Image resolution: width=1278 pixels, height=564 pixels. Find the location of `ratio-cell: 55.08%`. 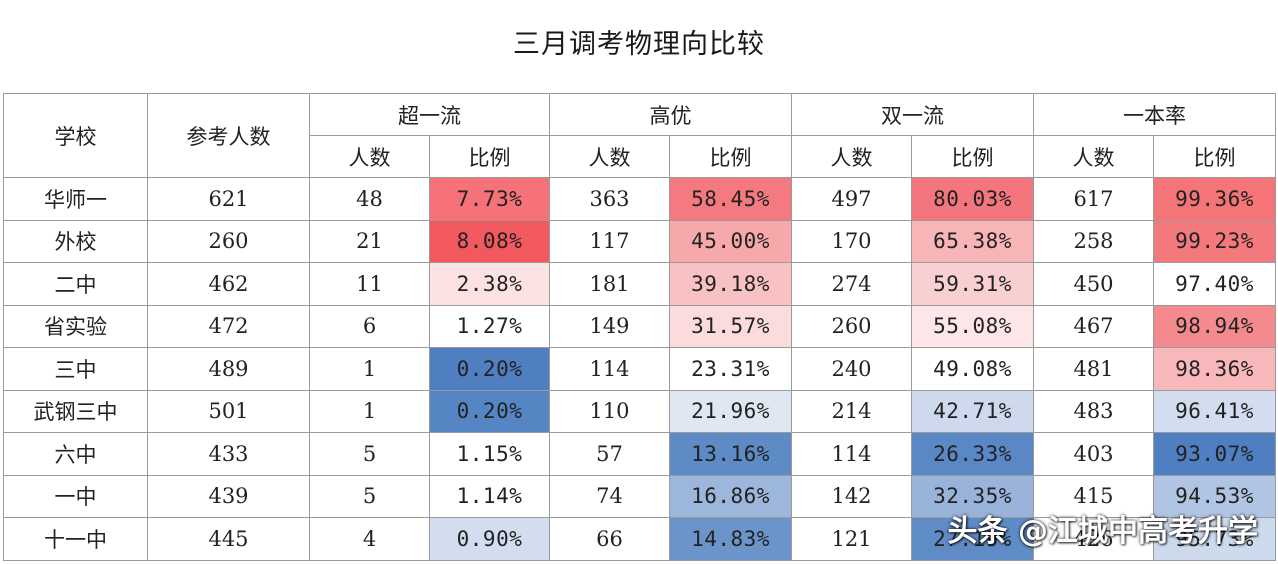

ratio-cell: 55.08% is located at coordinates (972, 326).